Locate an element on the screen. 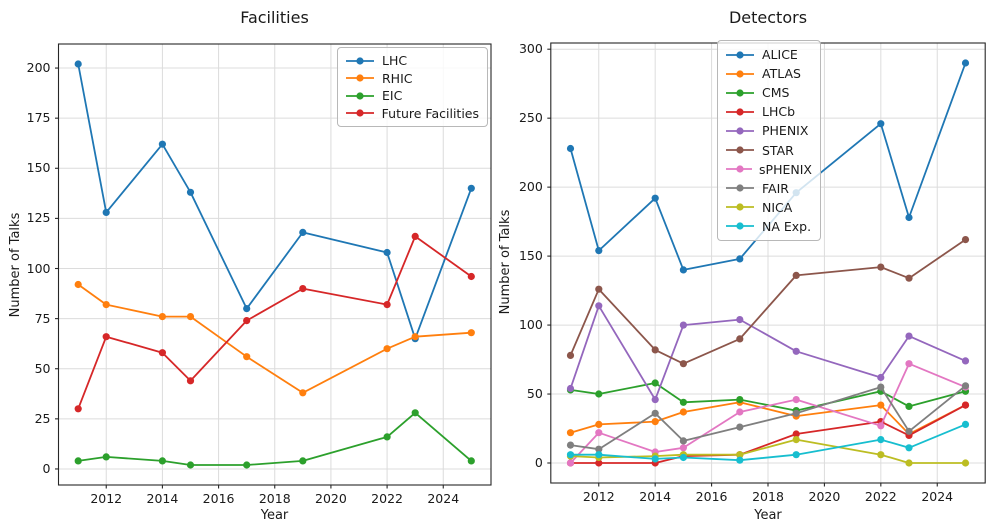  legend-item-STAR: STAR is located at coordinates (768, 149).